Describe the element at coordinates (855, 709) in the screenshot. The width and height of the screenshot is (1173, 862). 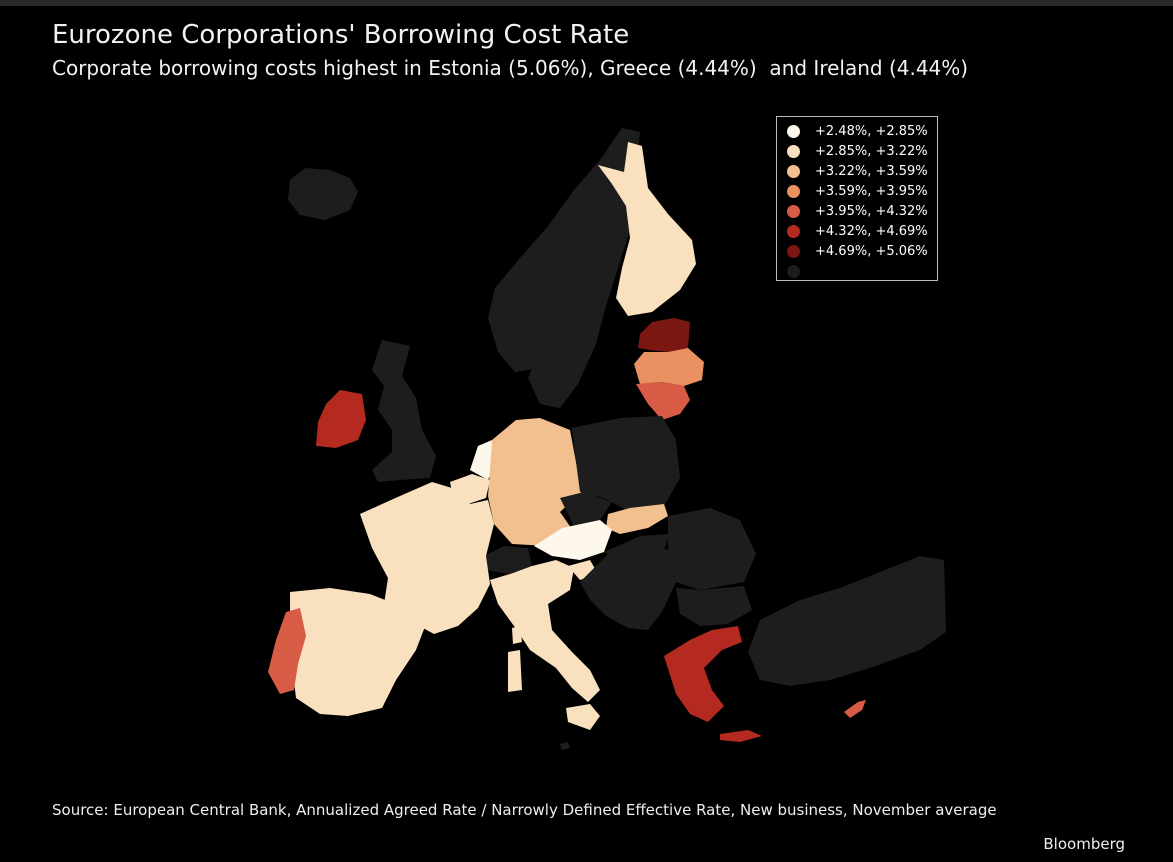
I see `country-cyprus` at that location.